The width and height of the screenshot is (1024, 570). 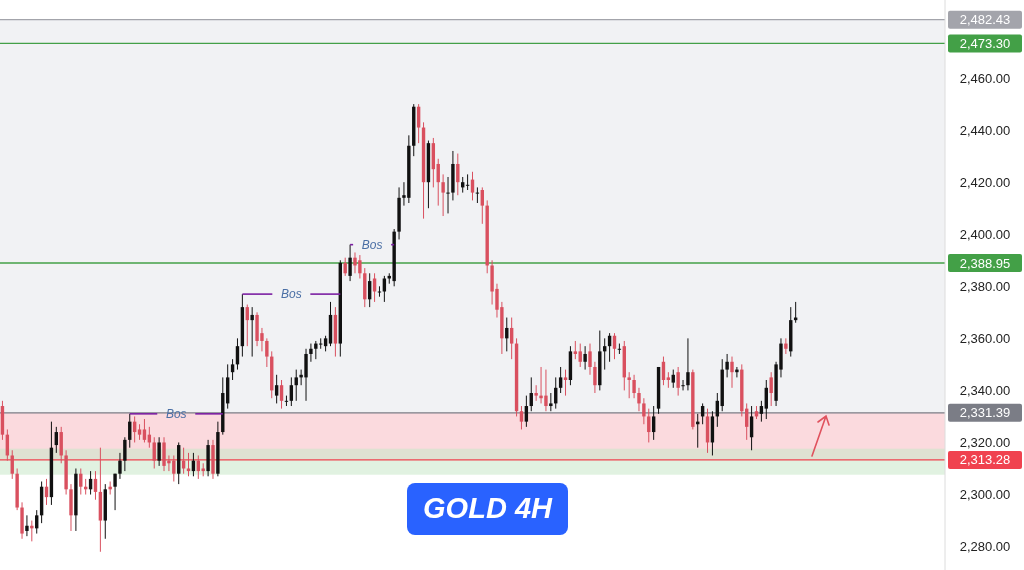 What do you see at coordinates (985, 43) in the screenshot?
I see `ref-line-label: 2,473.30` at bounding box center [985, 43].